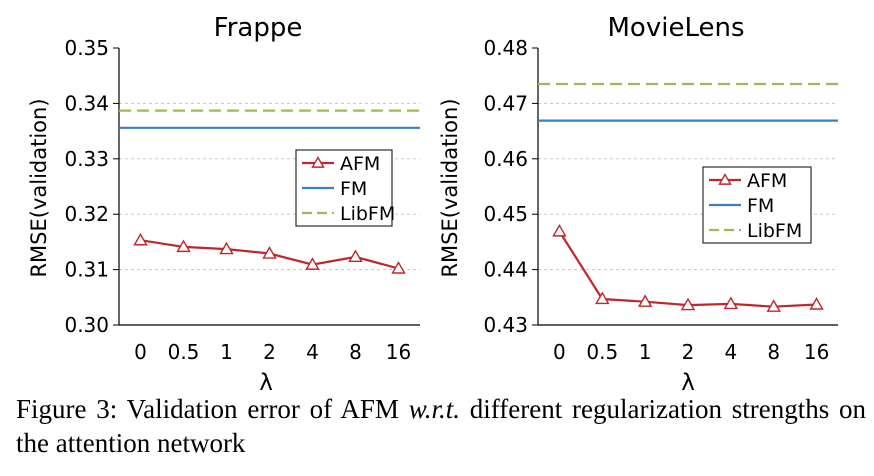 This screenshot has width=874, height=476. Describe the element at coordinates (86, 48) in the screenshot. I see `y-tick-label: 0.35` at that location.